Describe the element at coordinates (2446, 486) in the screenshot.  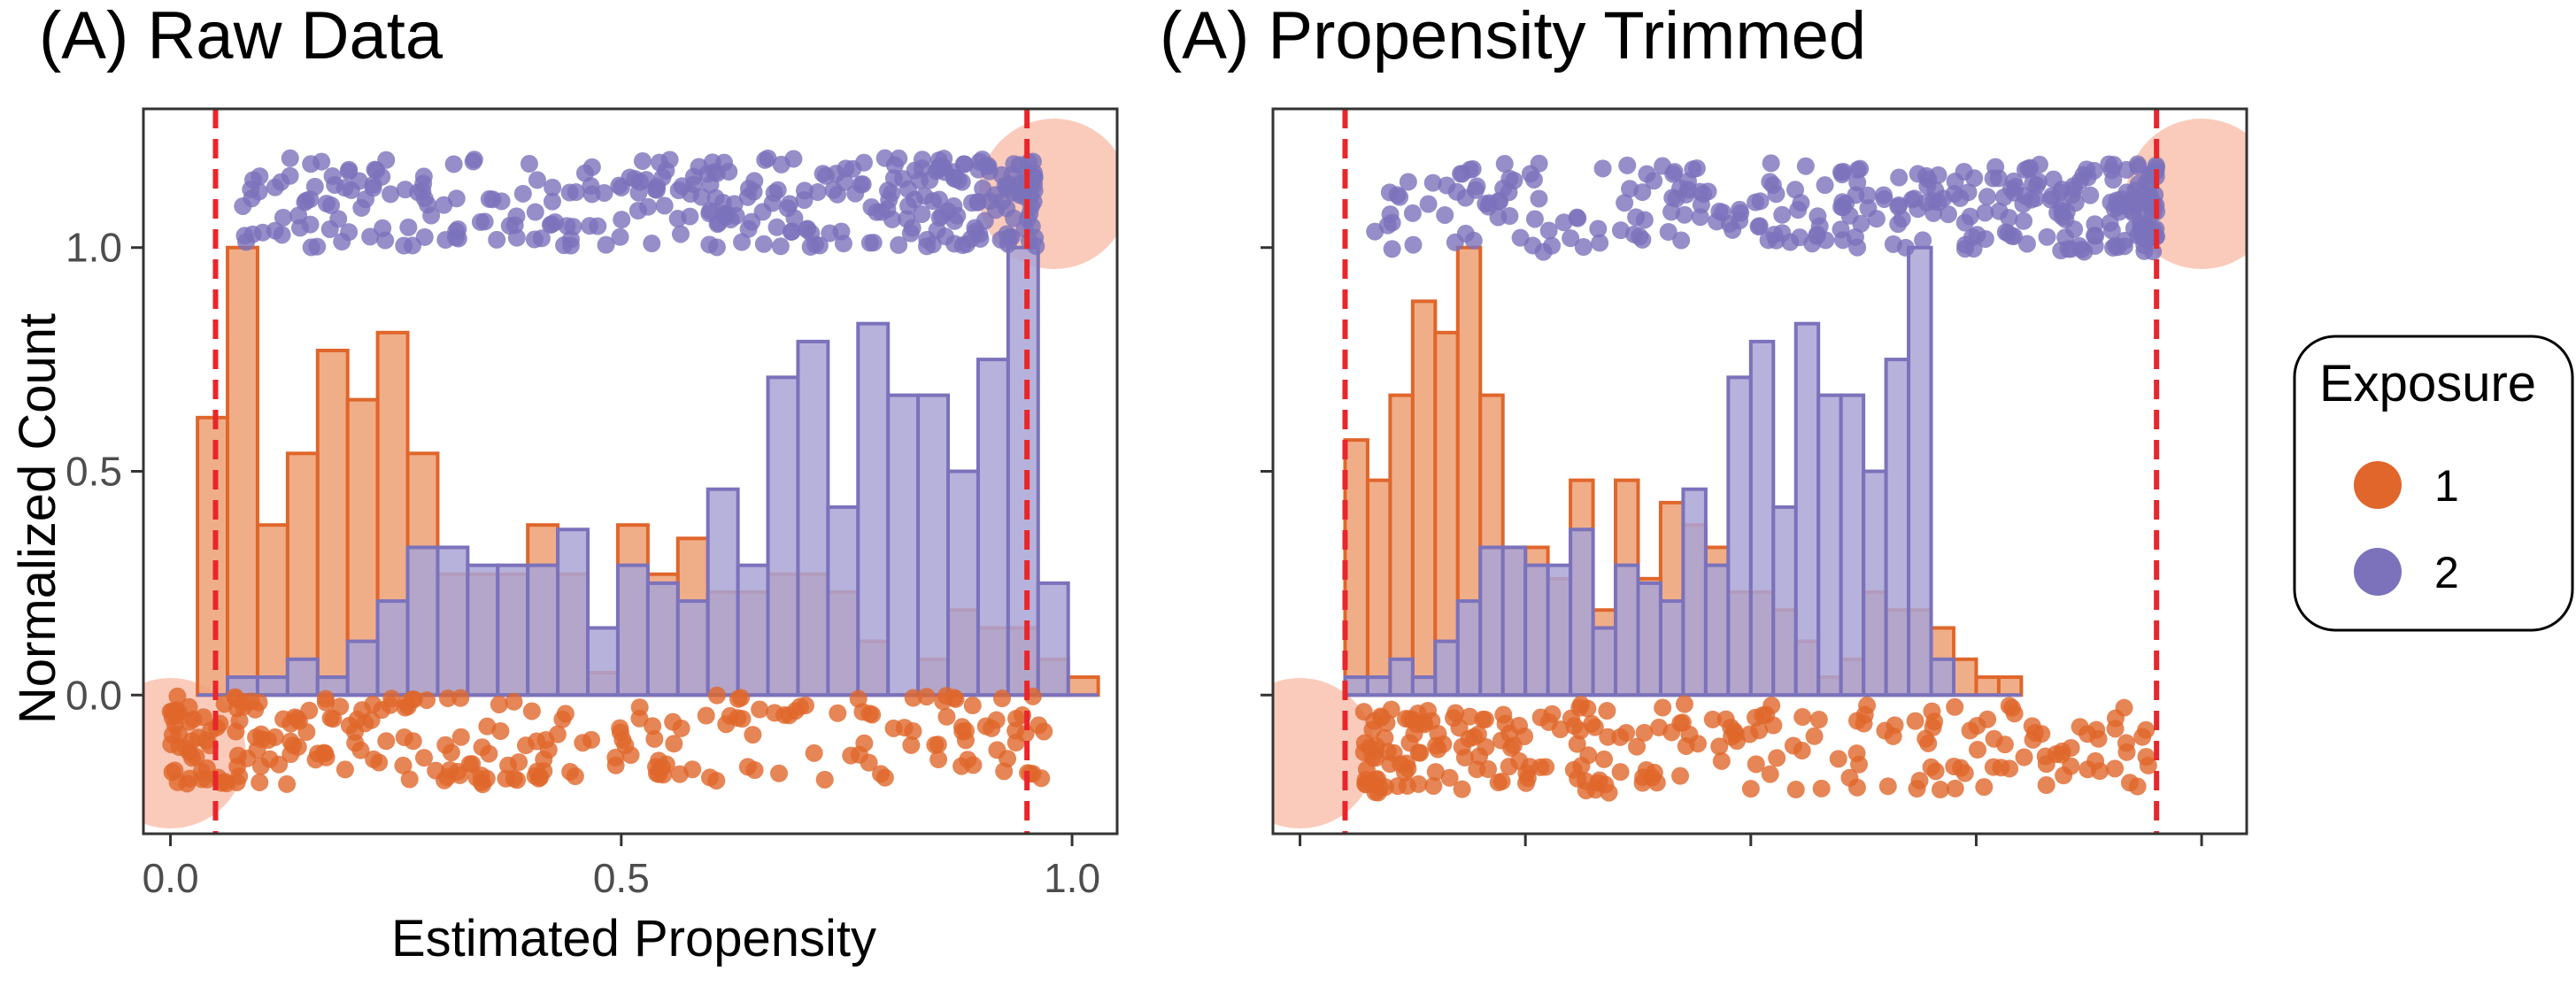
I see `legend-label-1: 1` at that location.